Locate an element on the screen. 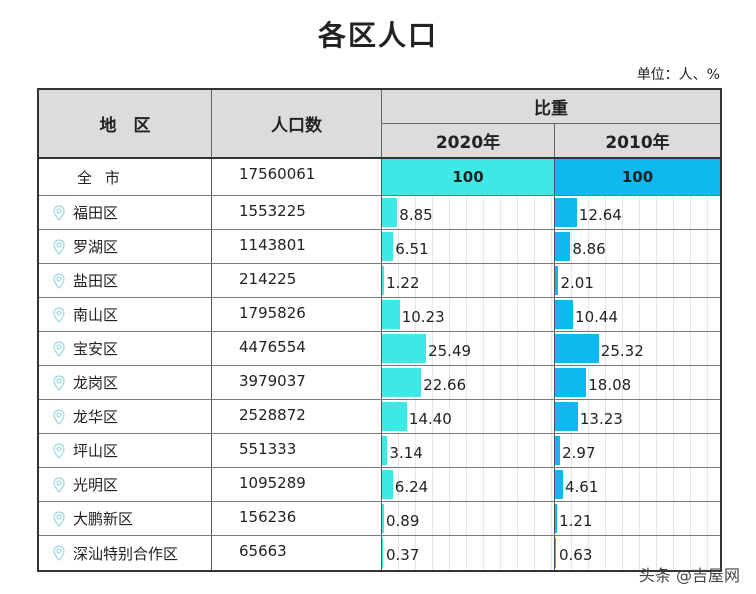 The width and height of the screenshot is (756, 594). population-value: 551333 is located at coordinates (297, 450).